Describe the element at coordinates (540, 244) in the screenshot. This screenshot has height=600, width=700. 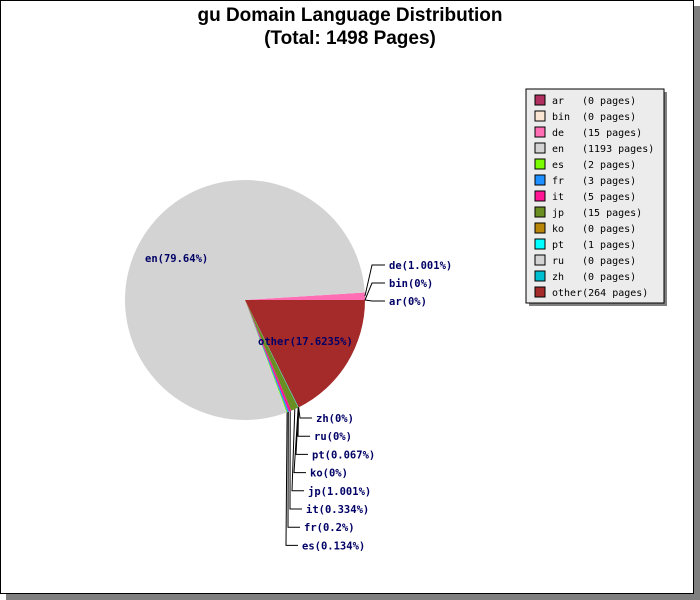
I see `legend-swatch-pt` at that location.